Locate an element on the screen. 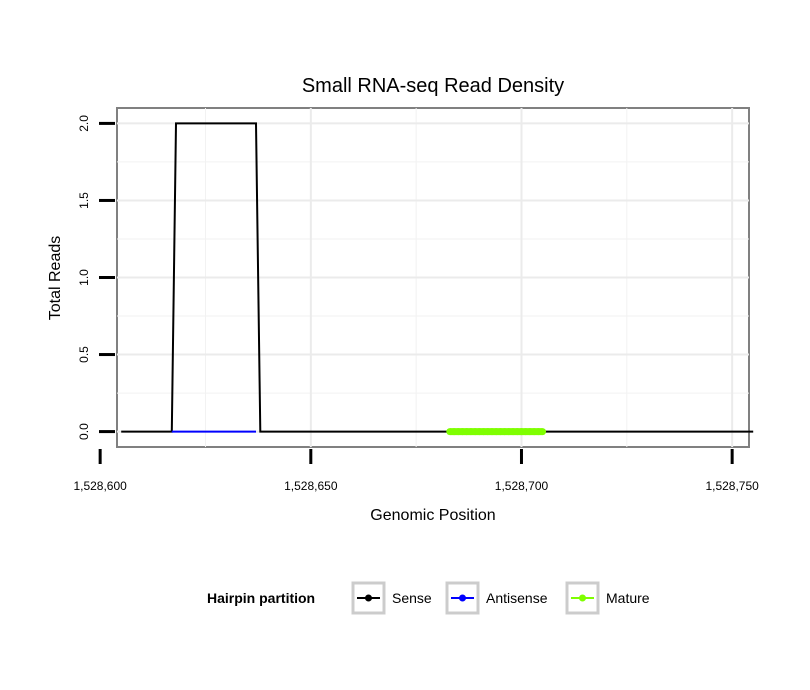 This screenshot has width=810, height=690. legend-label: Antisense is located at coordinates (517, 598).